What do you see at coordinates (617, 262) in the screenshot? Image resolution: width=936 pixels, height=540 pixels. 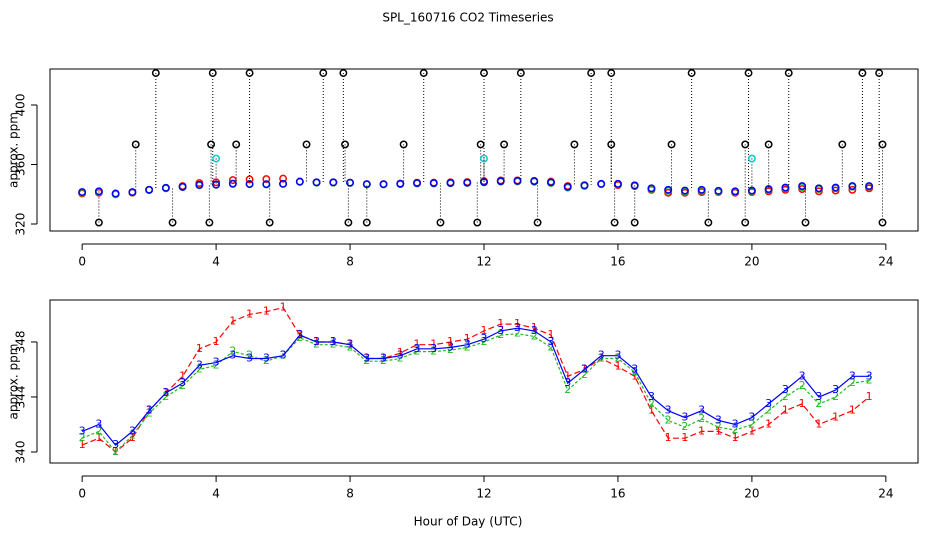 I see `x-tick-label: 16` at bounding box center [617, 262].